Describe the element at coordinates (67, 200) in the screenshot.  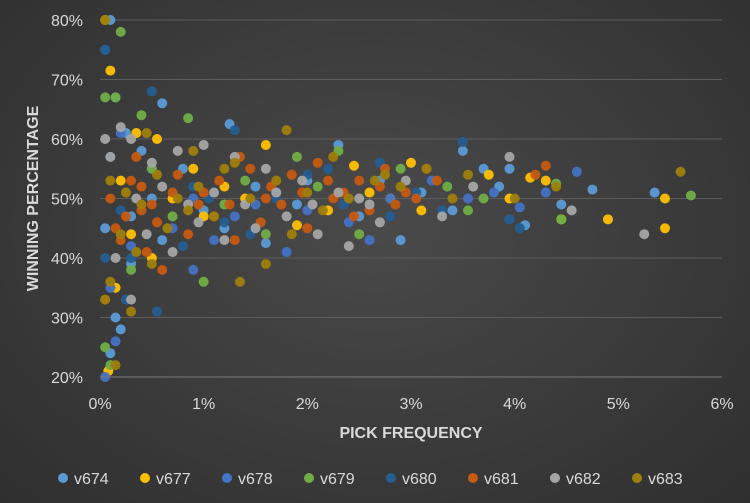
I see `y-tick-label: 50%` at that location.